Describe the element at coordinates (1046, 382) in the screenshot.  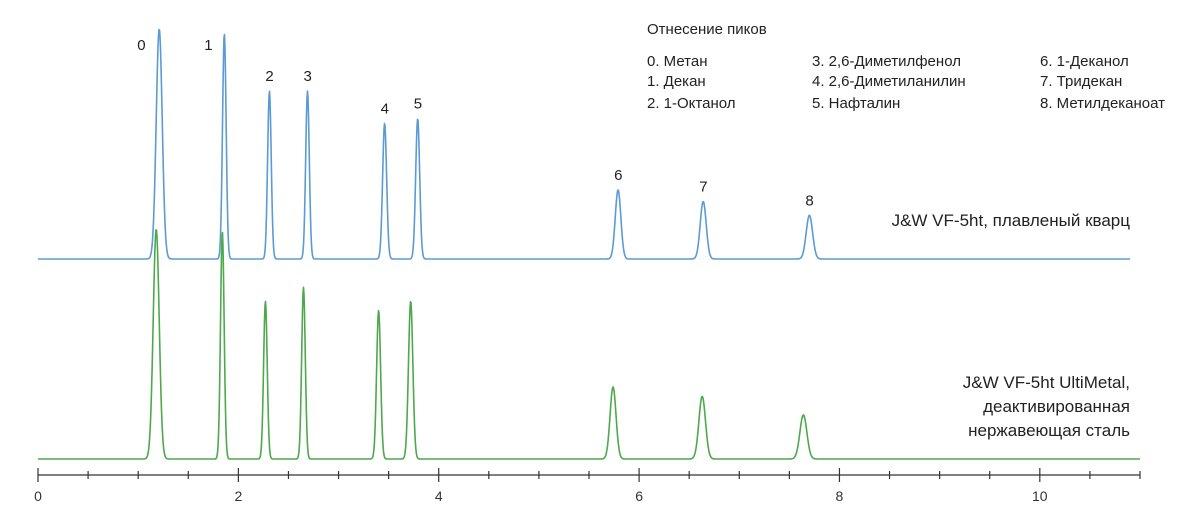
I see `series-label-ultimetal-line-1: J&W VF-5ht UltiMetal,` at that location.